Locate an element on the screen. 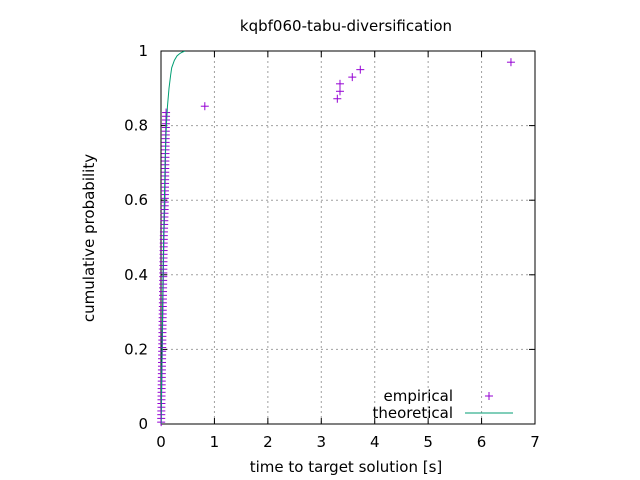  x-tick-label: 7 is located at coordinates (535, 442).